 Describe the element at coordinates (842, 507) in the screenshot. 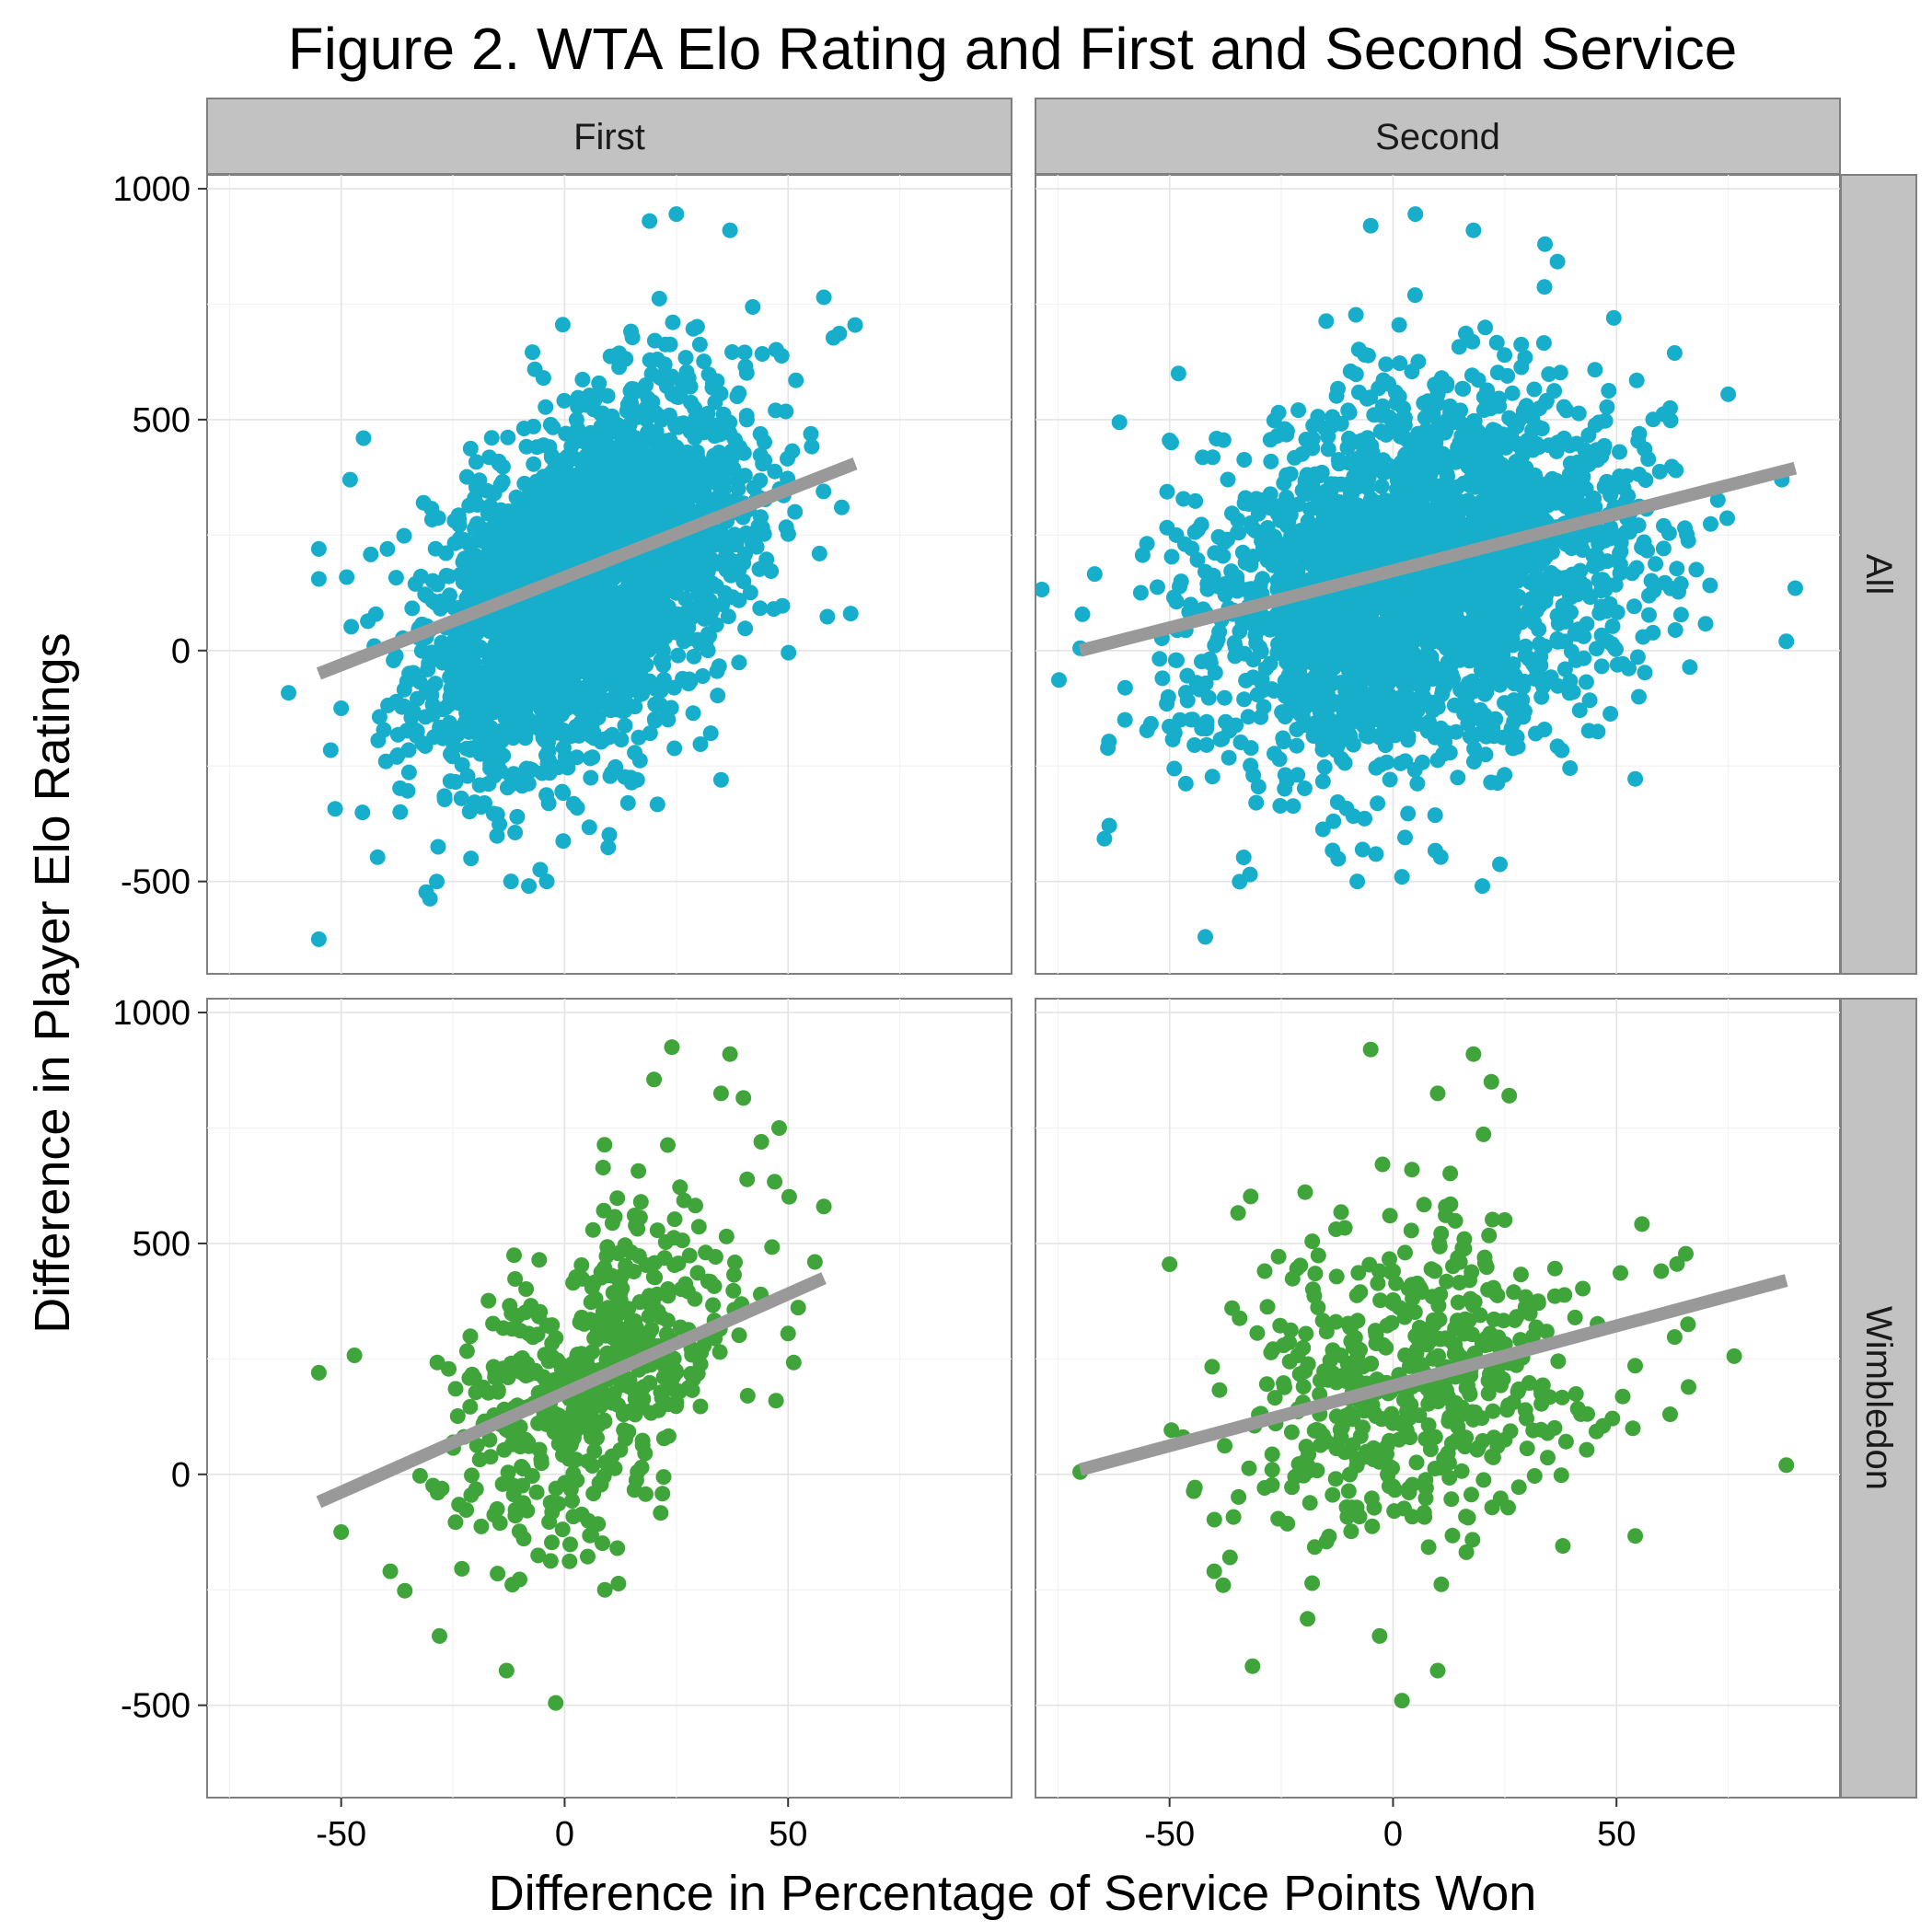

I see `data-point-outlier` at that location.